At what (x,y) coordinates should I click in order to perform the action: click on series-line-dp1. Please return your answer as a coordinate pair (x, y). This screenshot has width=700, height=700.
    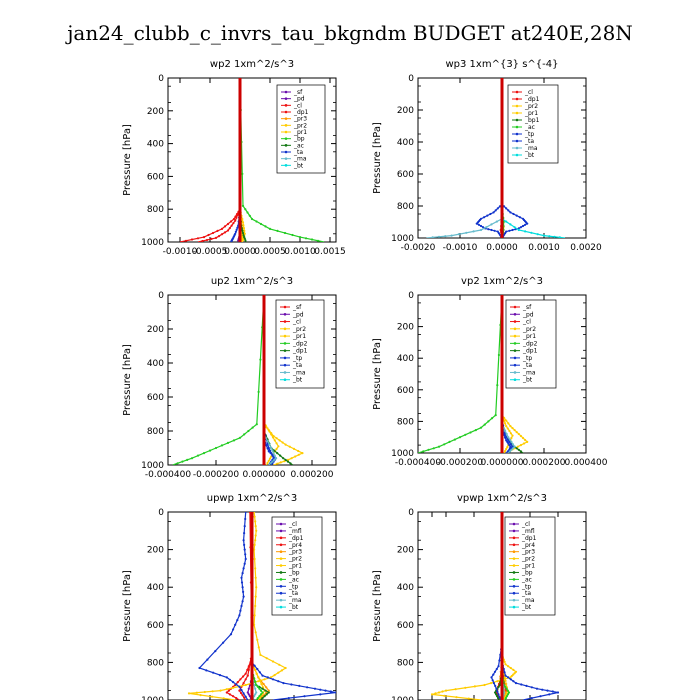
    Looking at the image, I should click on (219, 160).